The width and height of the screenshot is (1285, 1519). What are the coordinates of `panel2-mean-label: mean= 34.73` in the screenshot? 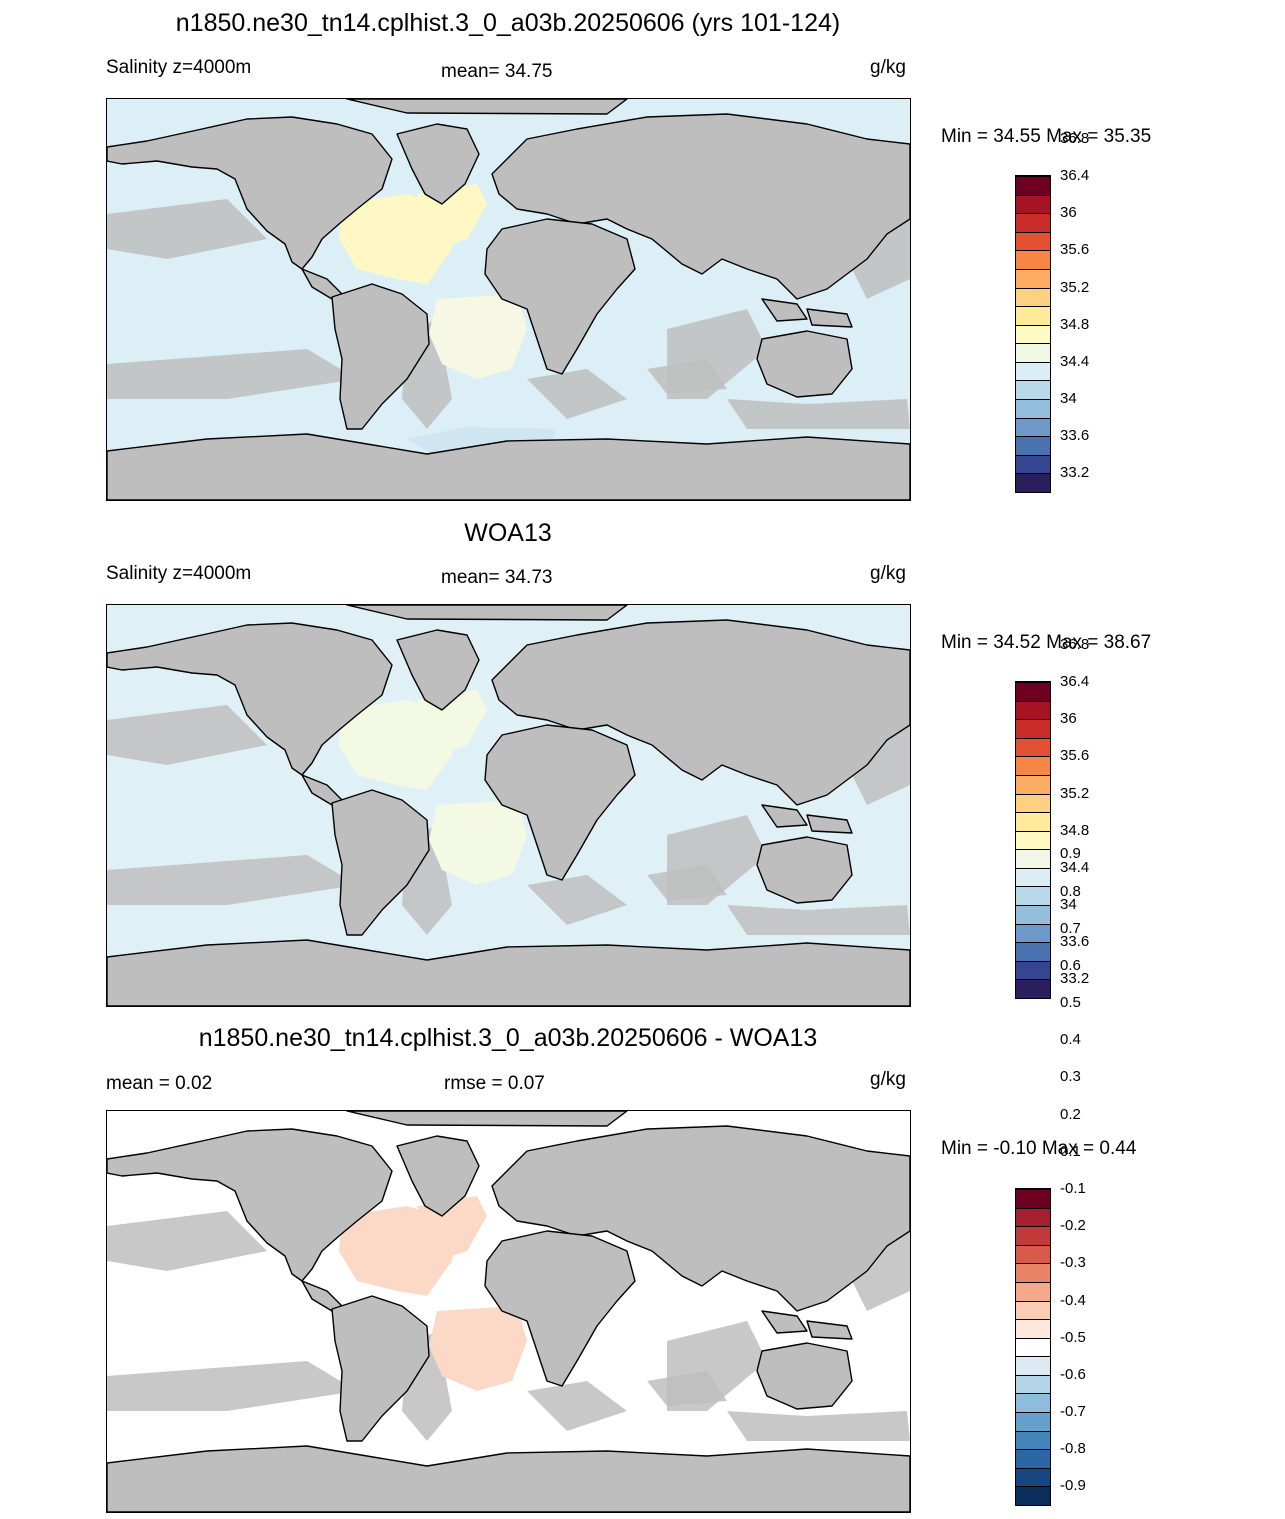 It's located at (497, 577).